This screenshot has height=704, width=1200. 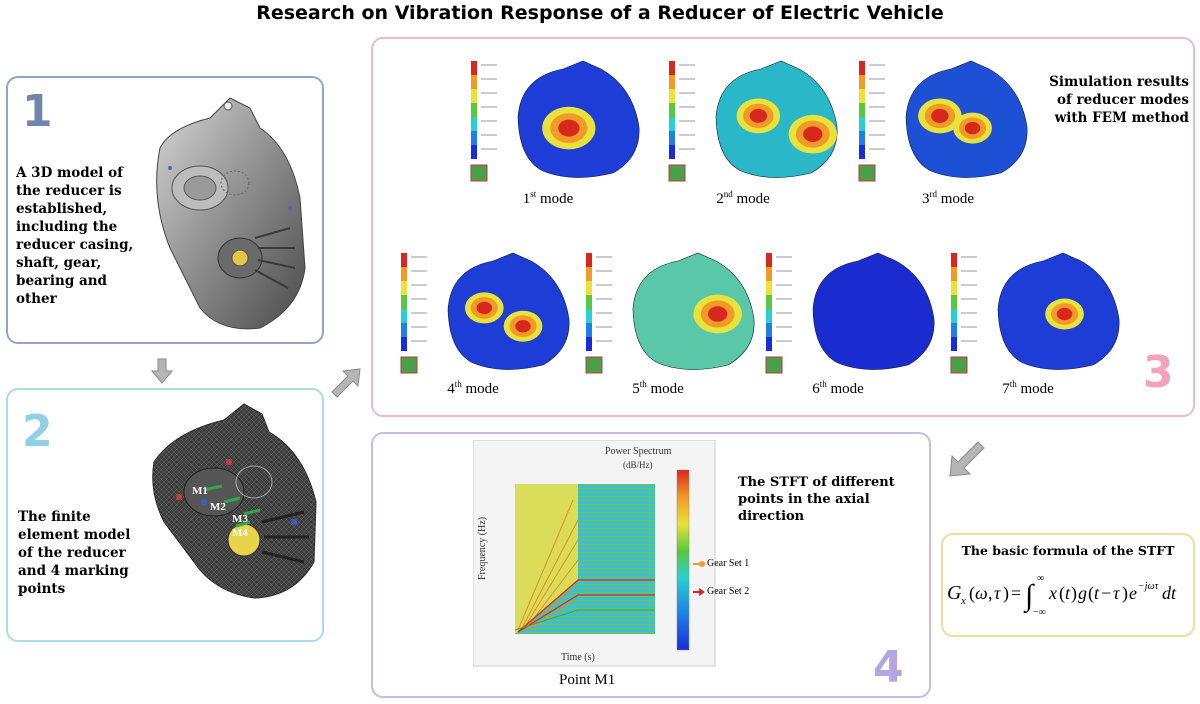 What do you see at coordinates (37, 431) in the screenshot?
I see `step-number-2: 2` at bounding box center [37, 431].